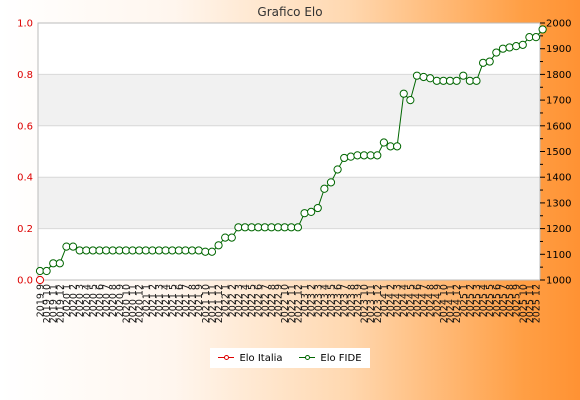 This screenshot has width=580, height=400. I want to click on x-tick-label: 2024 9, so click(437, 300).